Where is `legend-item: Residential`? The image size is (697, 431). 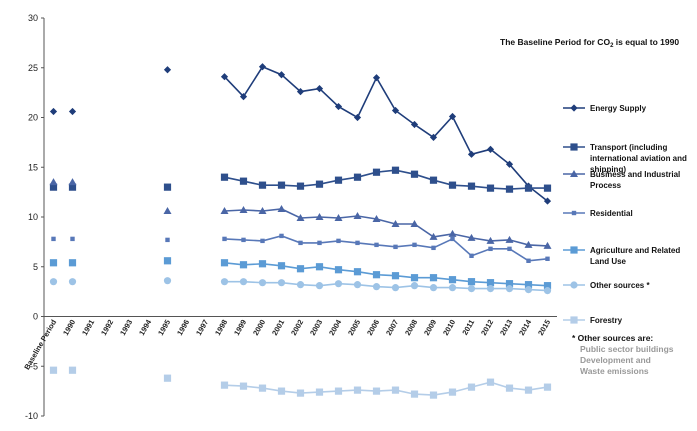 legend-item: Residential is located at coordinates (598, 213).